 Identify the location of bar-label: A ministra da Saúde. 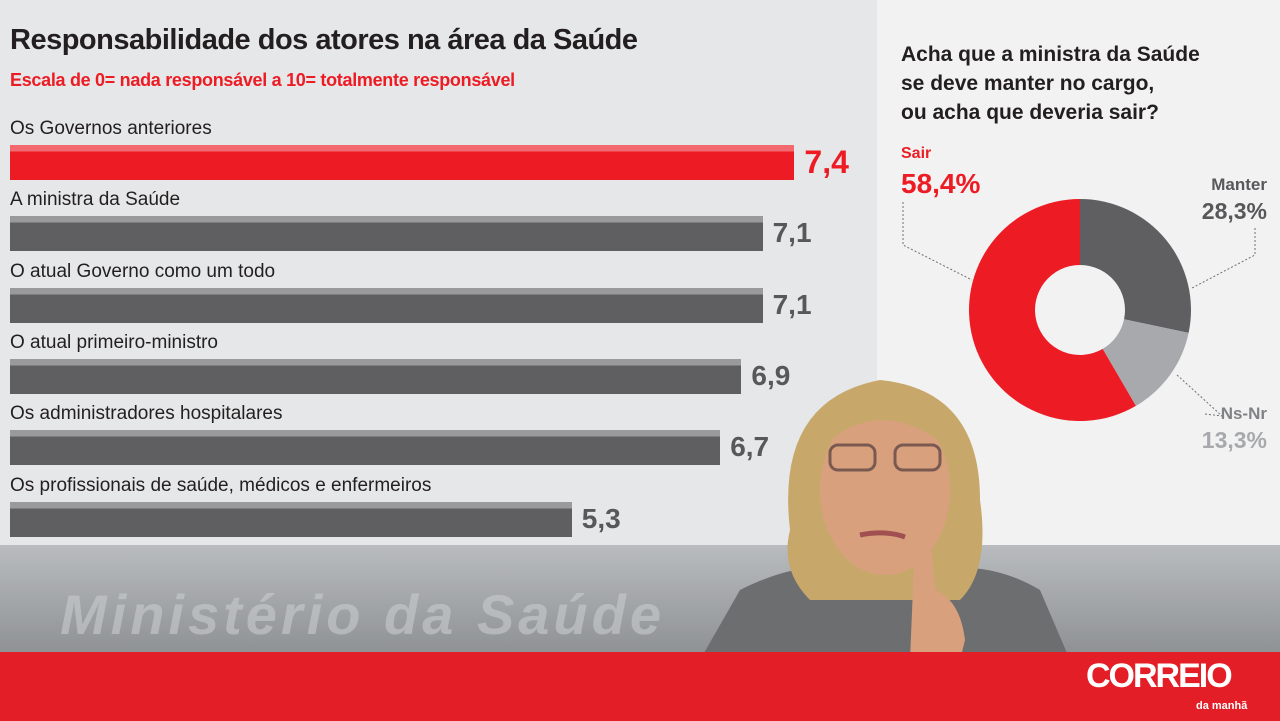
(95, 200).